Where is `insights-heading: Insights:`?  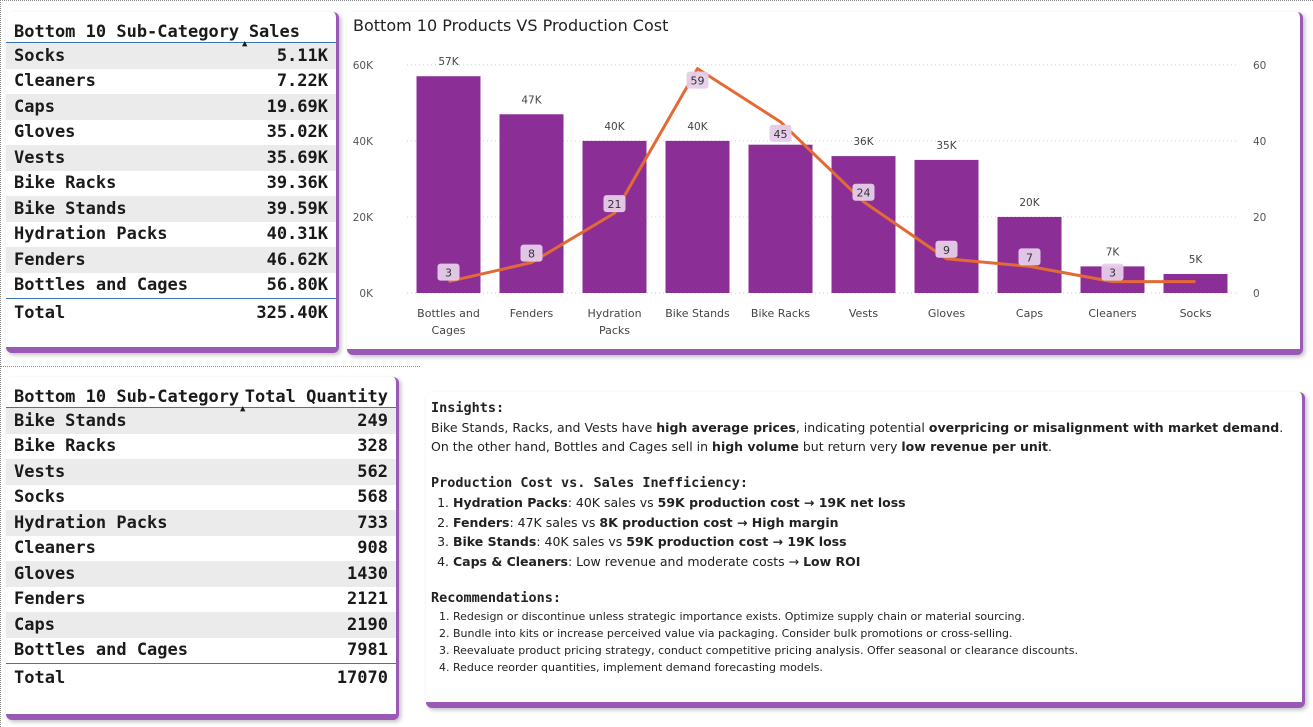
insights-heading: Insights: is located at coordinates (468, 408).